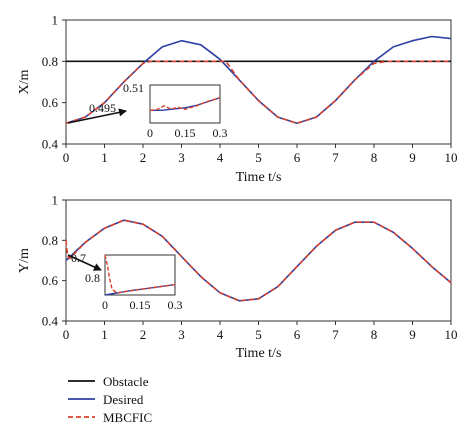 This screenshot has width=474, height=440. Describe the element at coordinates (102, 108) in the screenshot. I see `inset-y-tick-label: 0.495` at that location.